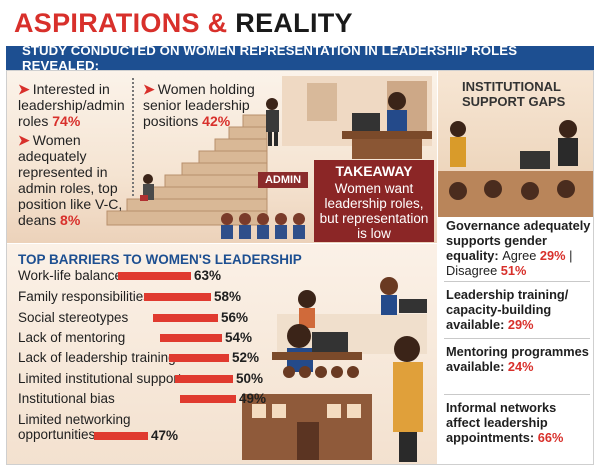 The image size is (600, 471). What do you see at coordinates (239, 337) in the screenshot?
I see `bar-value-label: 54%` at bounding box center [239, 337].